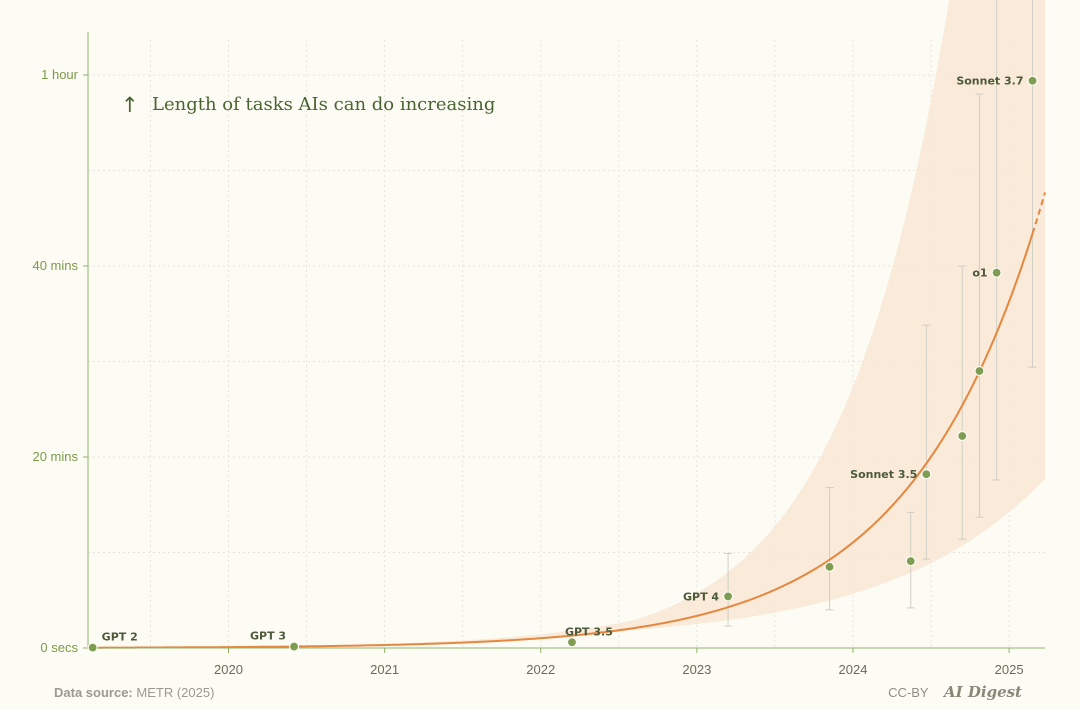 The height and width of the screenshot is (709, 1080). Describe the element at coordinates (1009, 669) in the screenshot. I see `x-tick-label: 2025` at that location.